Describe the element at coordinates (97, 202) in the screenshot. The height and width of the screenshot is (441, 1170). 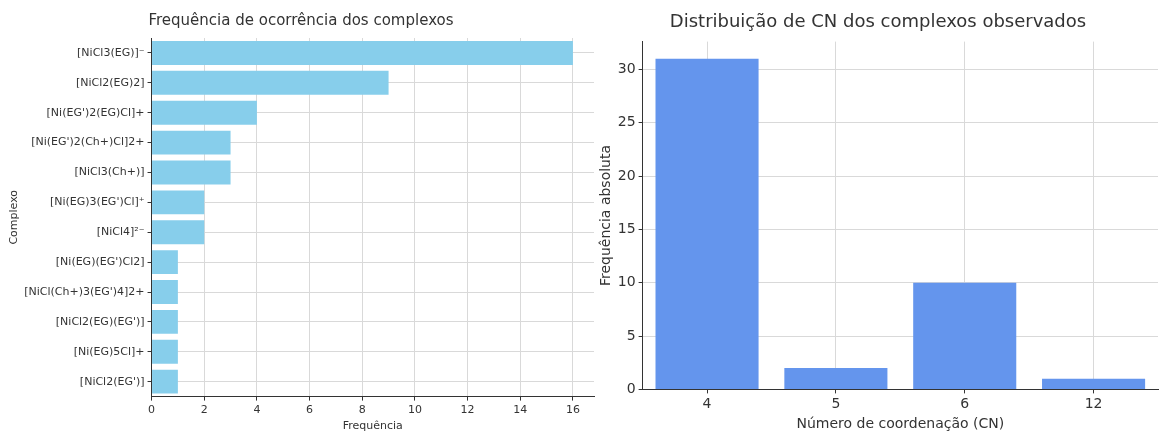
I see `y-tick-label: [Ni(EG)3(EG')Cl]⁺` at that location.